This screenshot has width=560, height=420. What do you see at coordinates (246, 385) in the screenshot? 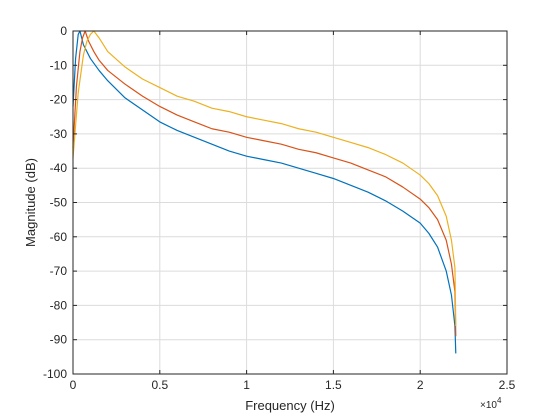
I see `x-tick-label: 1` at bounding box center [246, 385].